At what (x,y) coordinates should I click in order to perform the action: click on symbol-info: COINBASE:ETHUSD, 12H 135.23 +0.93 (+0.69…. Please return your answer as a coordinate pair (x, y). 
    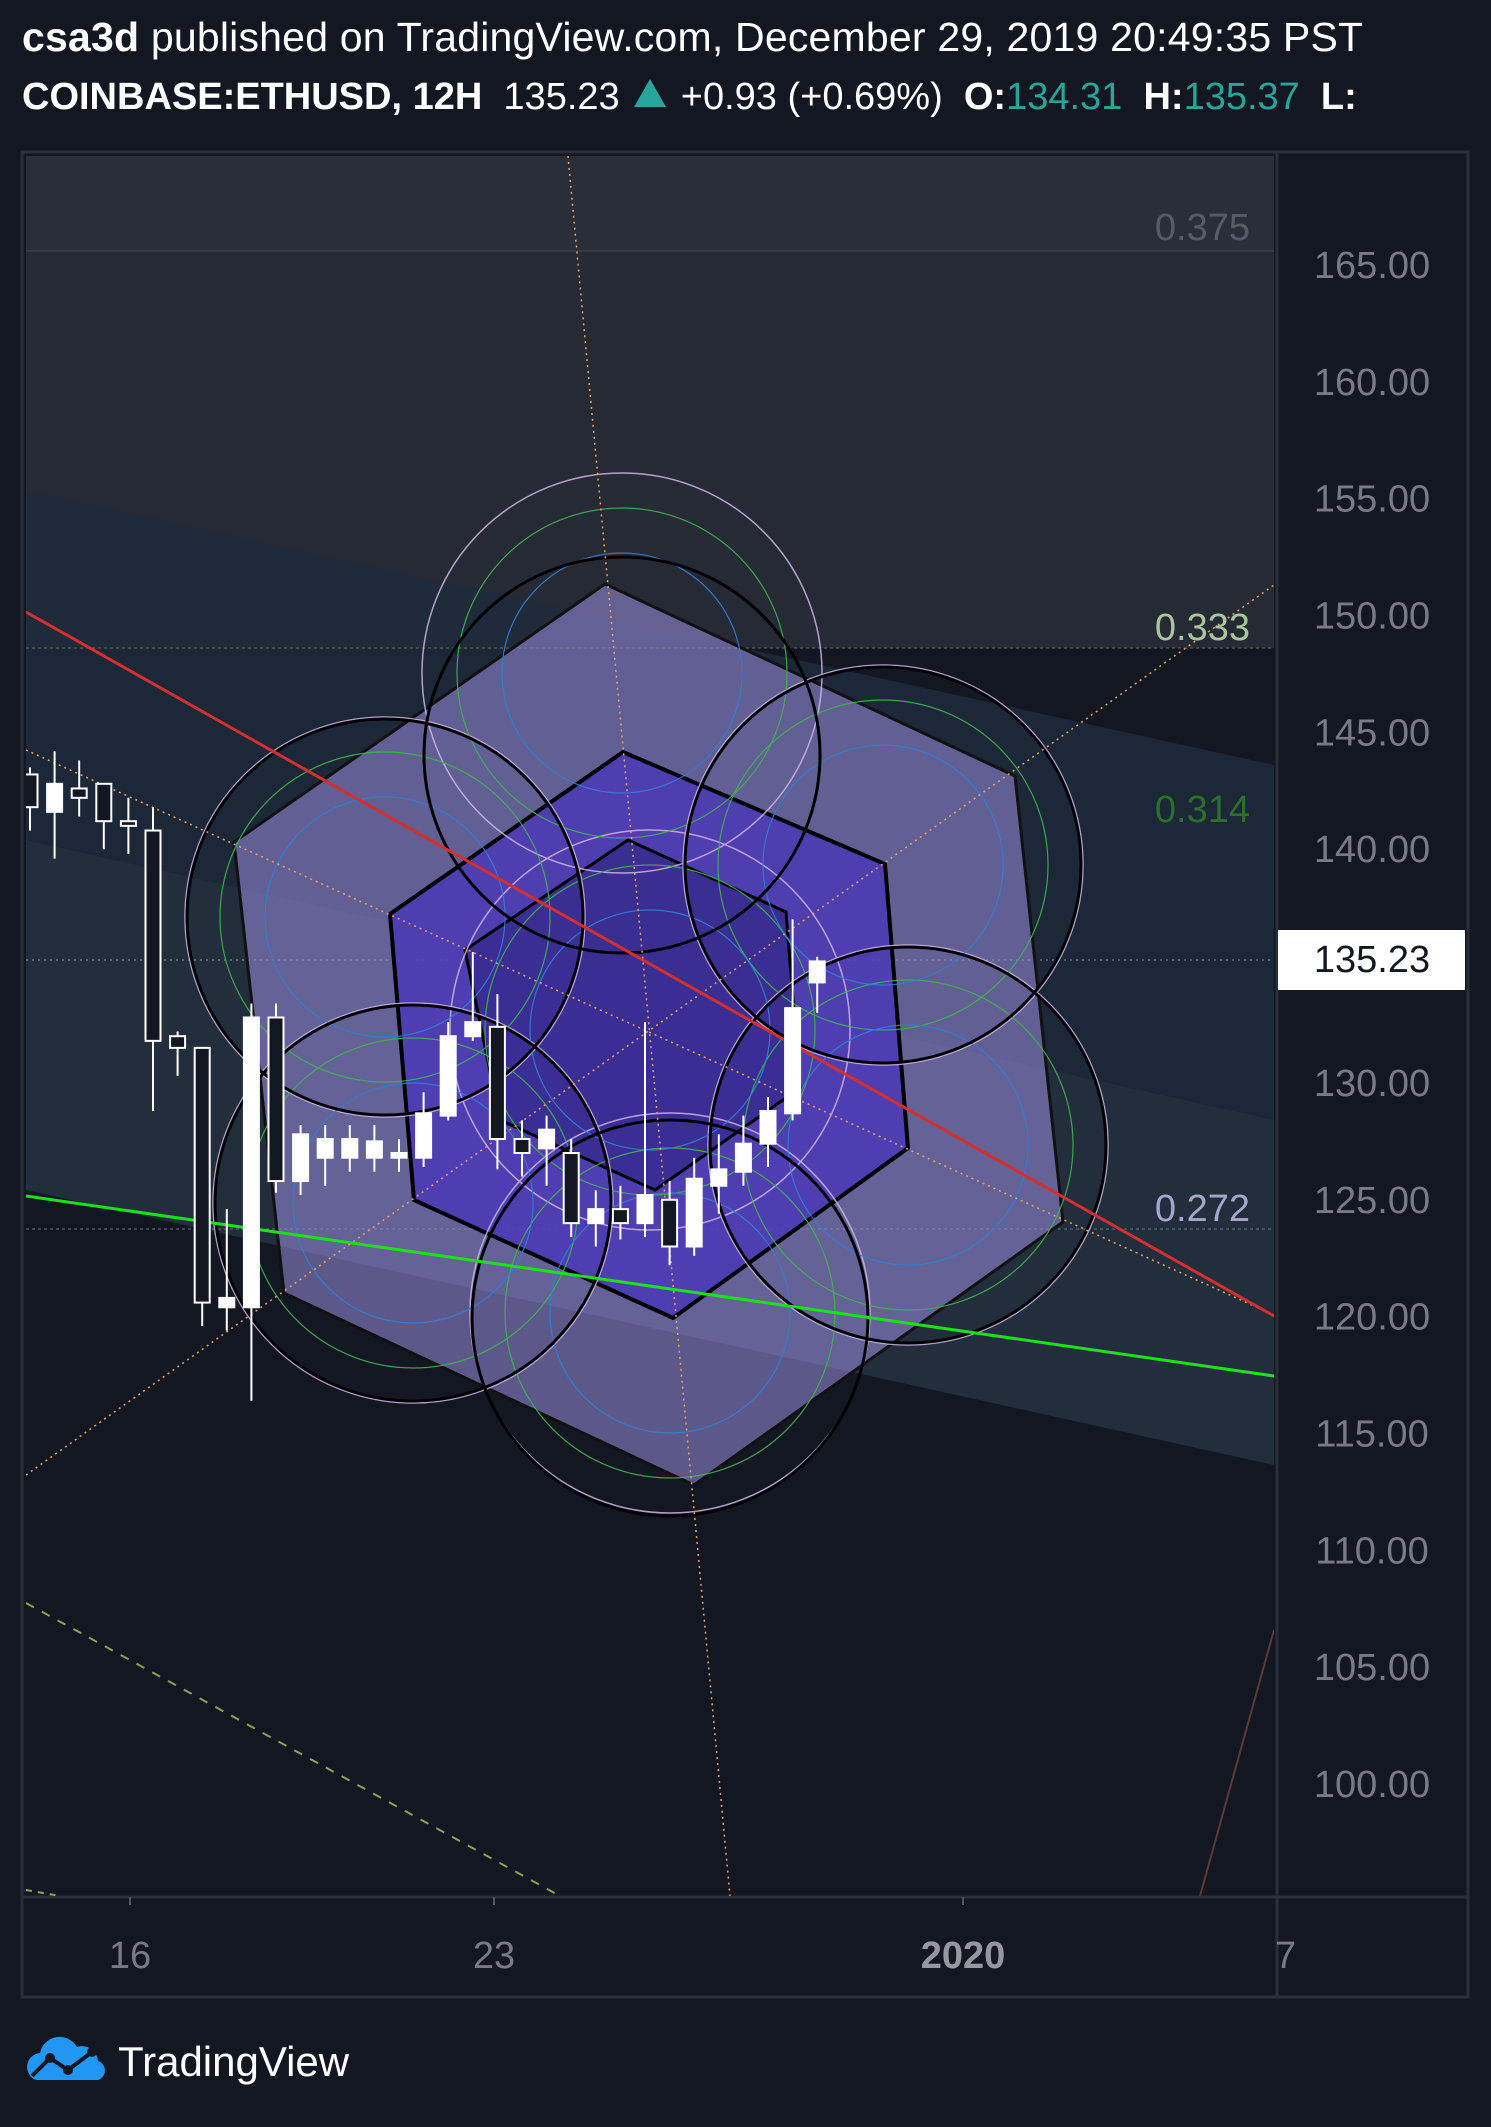
    Looking at the image, I should click on (689, 97).